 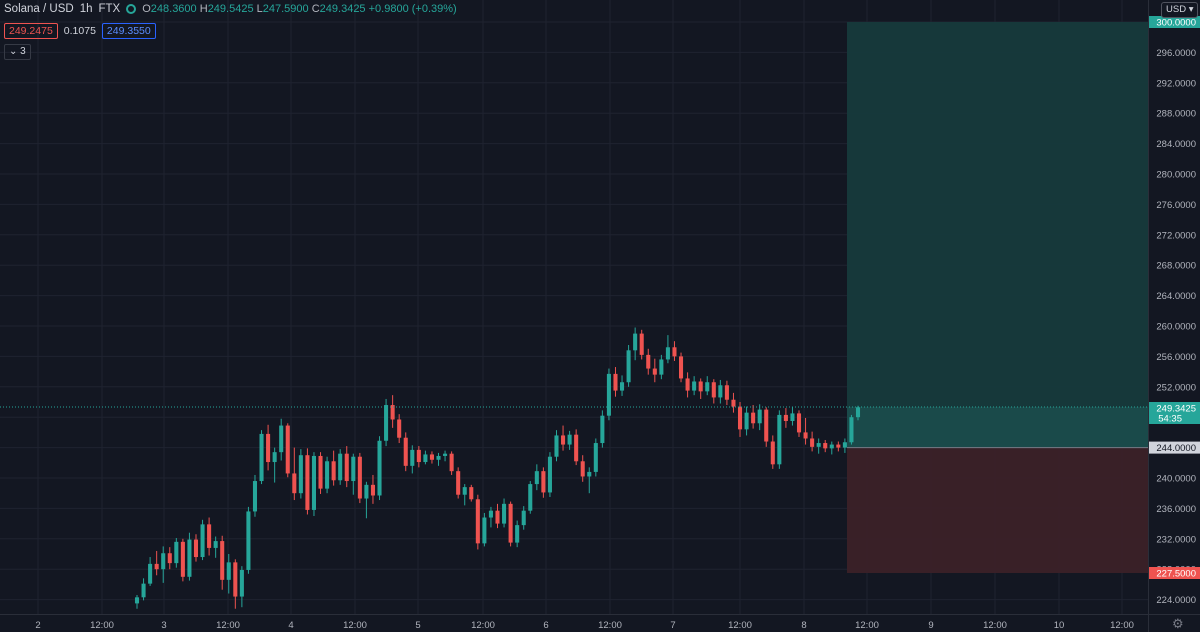 I want to click on trade-buttons: 249.2475 0.1075 249.3550, so click(x=80, y=31).